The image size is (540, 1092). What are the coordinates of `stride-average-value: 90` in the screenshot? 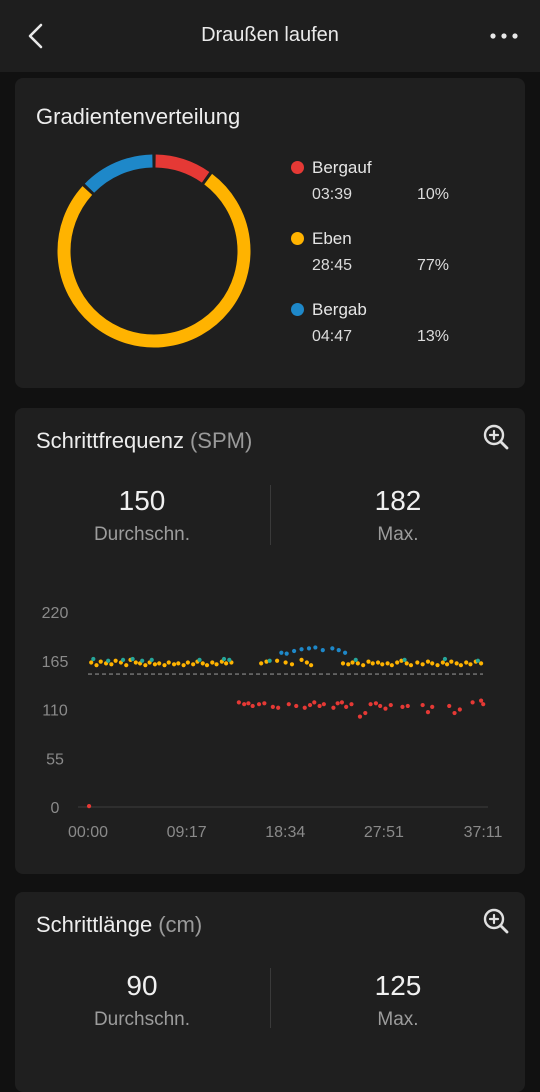 It's located at (142, 985).